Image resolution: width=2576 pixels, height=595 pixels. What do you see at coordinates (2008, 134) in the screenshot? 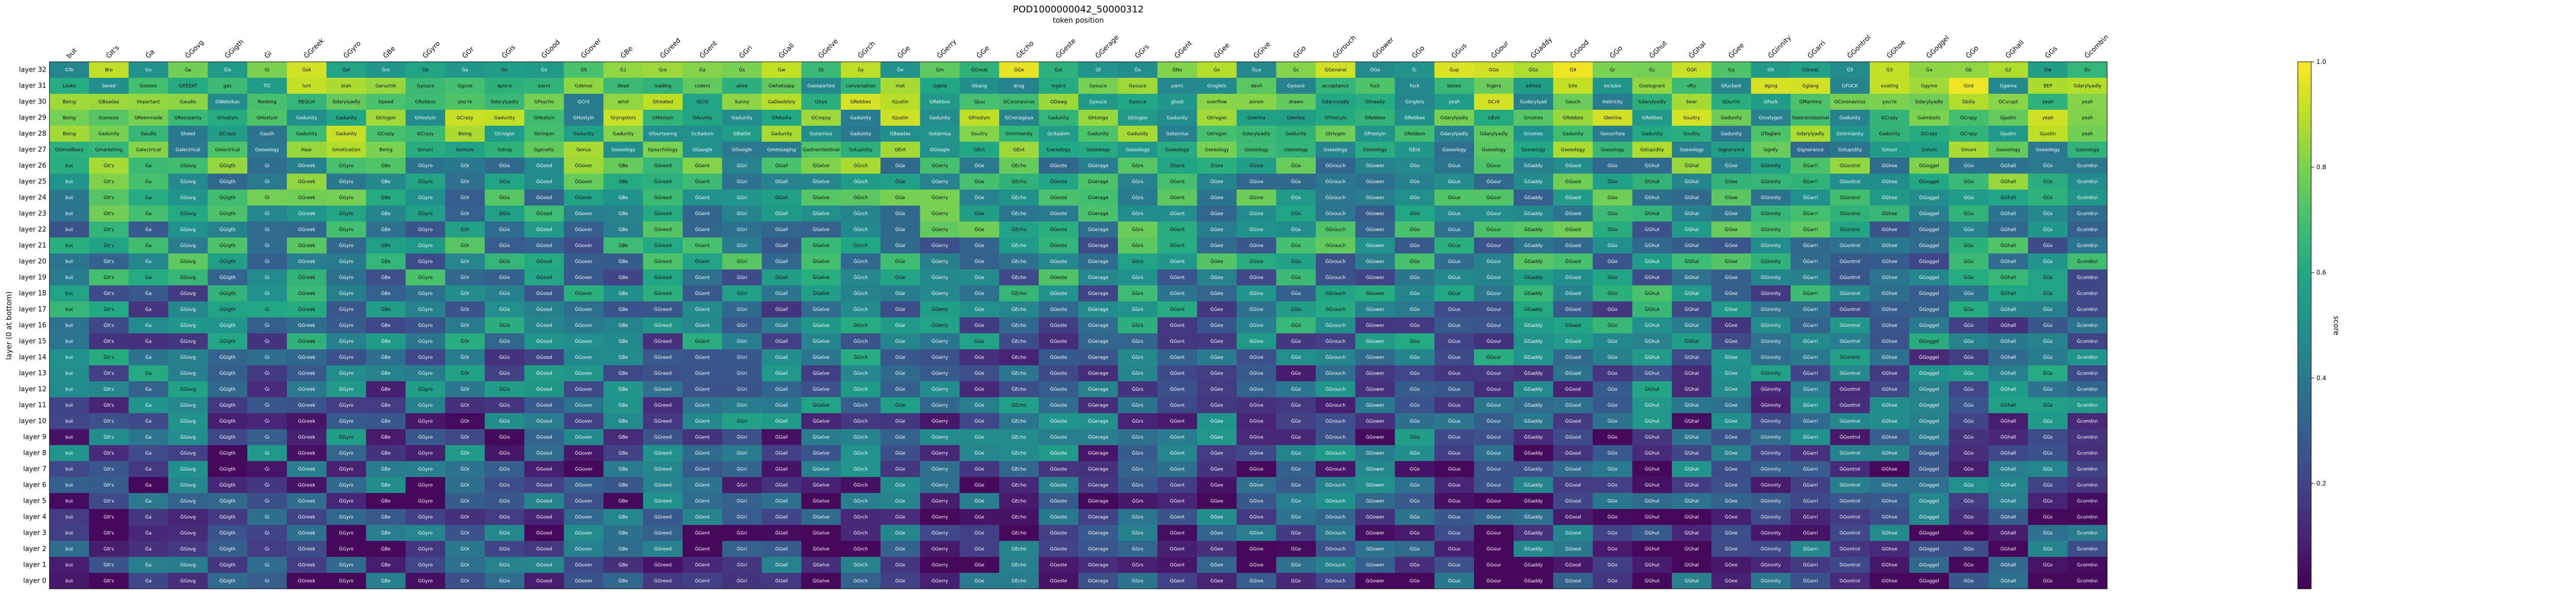
I see `heatmap-cell-label: Gjustin` at bounding box center [2008, 134].